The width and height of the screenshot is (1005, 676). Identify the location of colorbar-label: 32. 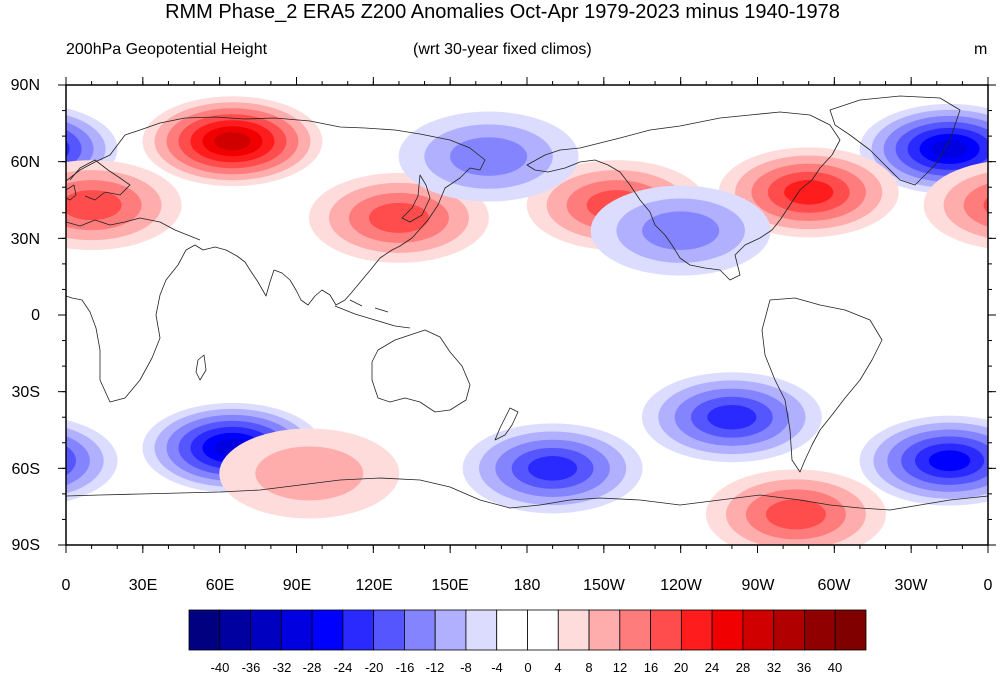
(774, 667).